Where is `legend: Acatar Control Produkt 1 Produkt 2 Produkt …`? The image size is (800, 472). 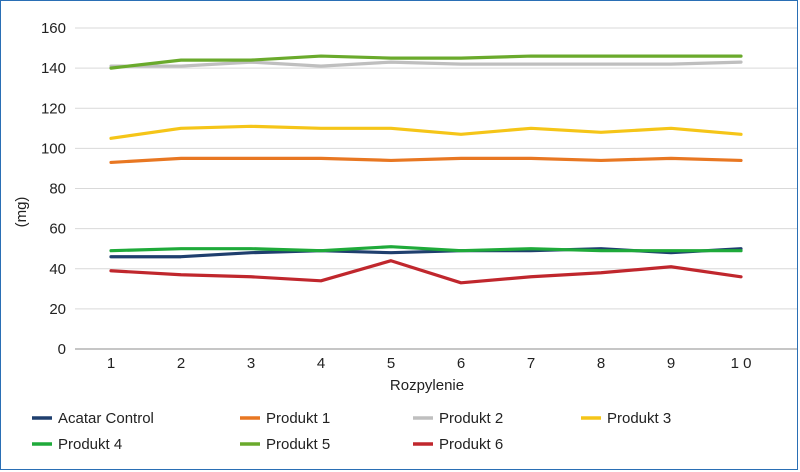
legend: Acatar Control Produkt 1 Produkt 2 Produkt … is located at coordinates (351, 431).